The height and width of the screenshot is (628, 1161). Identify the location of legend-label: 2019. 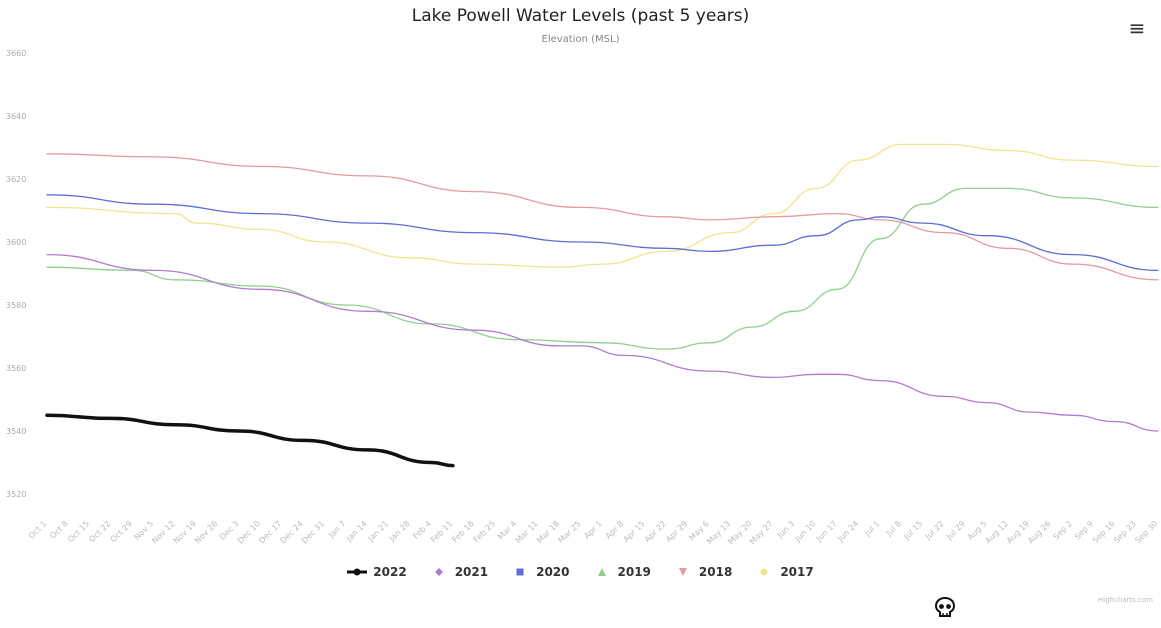
(634, 572).